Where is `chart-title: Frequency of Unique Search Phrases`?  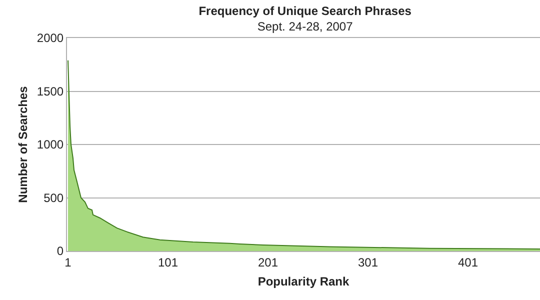 chart-title: Frequency of Unique Search Phrases is located at coordinates (305, 11).